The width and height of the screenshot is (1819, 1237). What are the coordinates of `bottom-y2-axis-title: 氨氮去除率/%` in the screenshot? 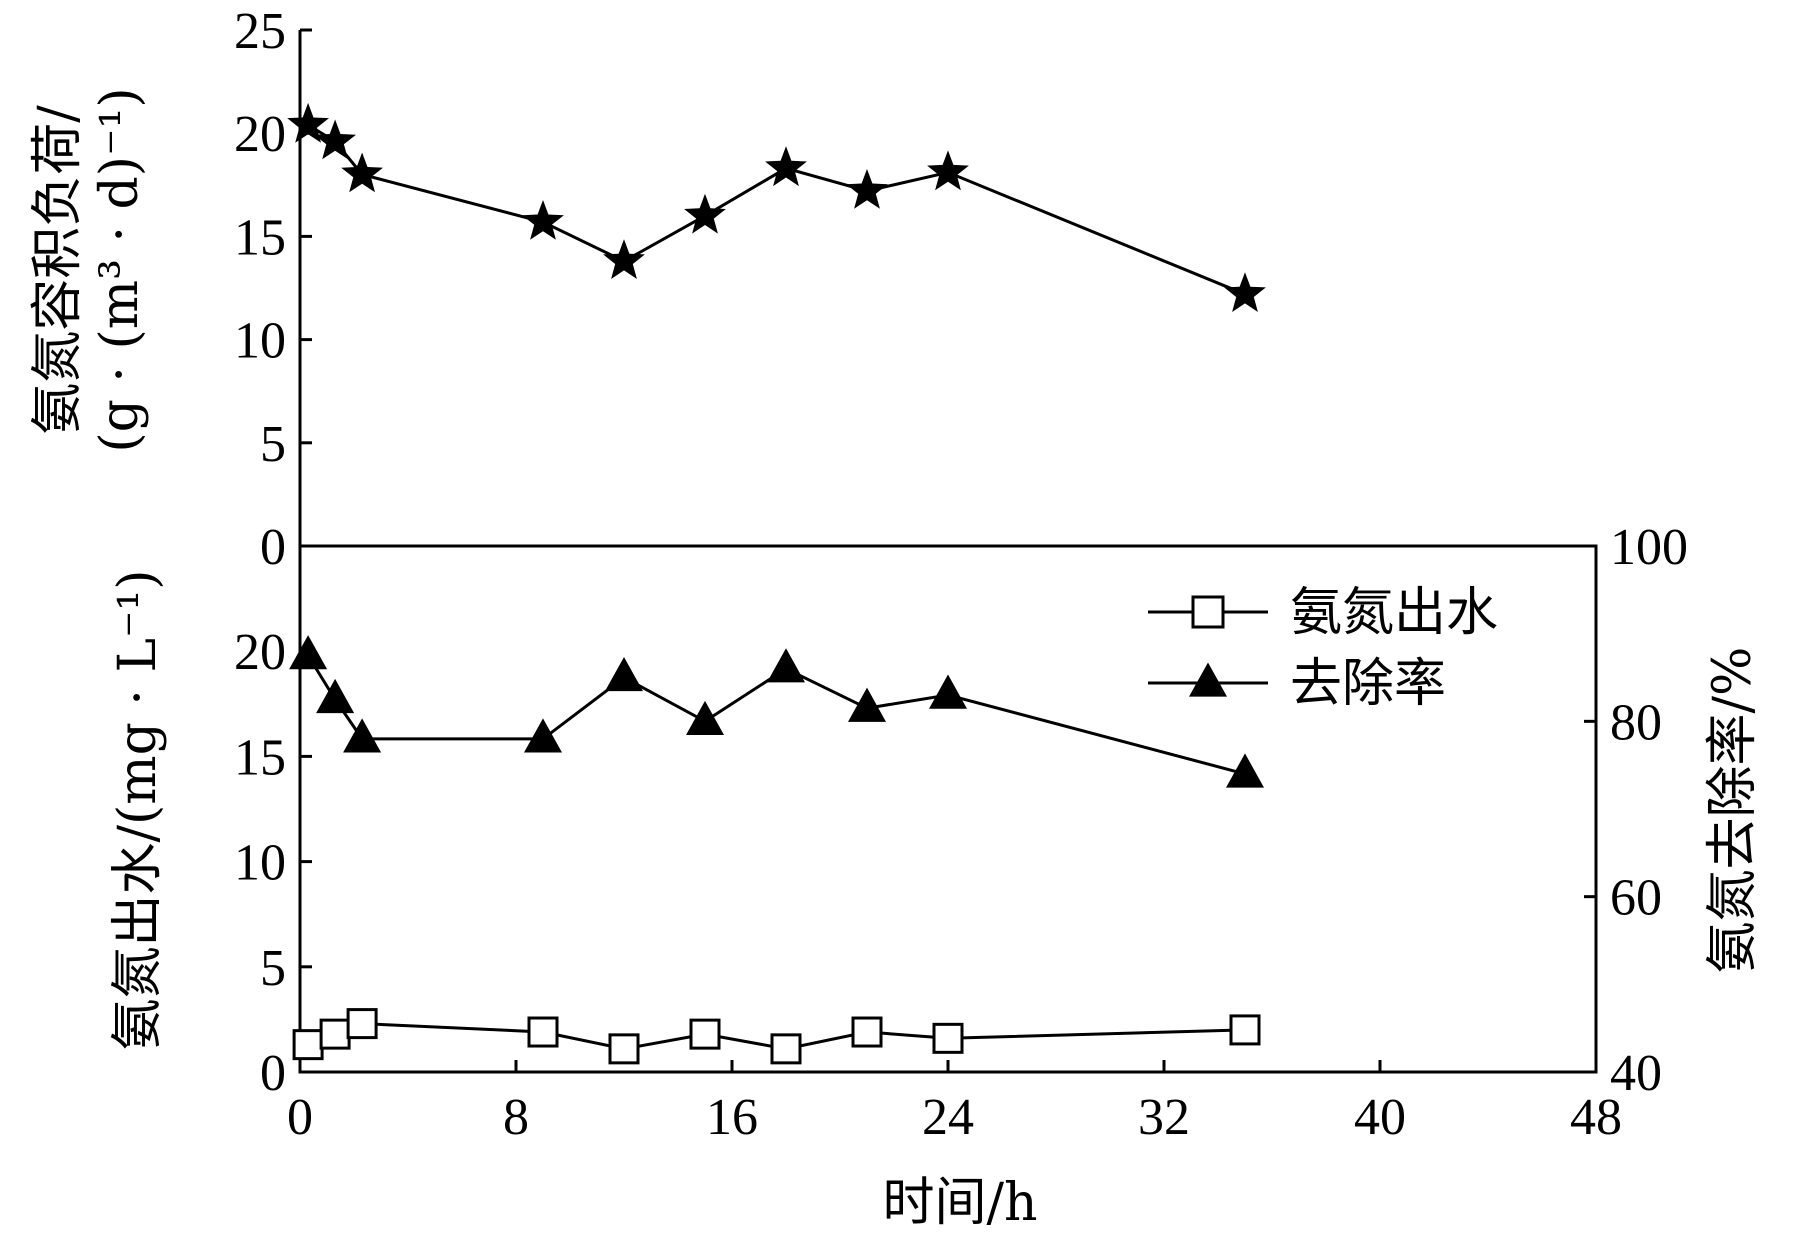 It's located at (1733, 810).